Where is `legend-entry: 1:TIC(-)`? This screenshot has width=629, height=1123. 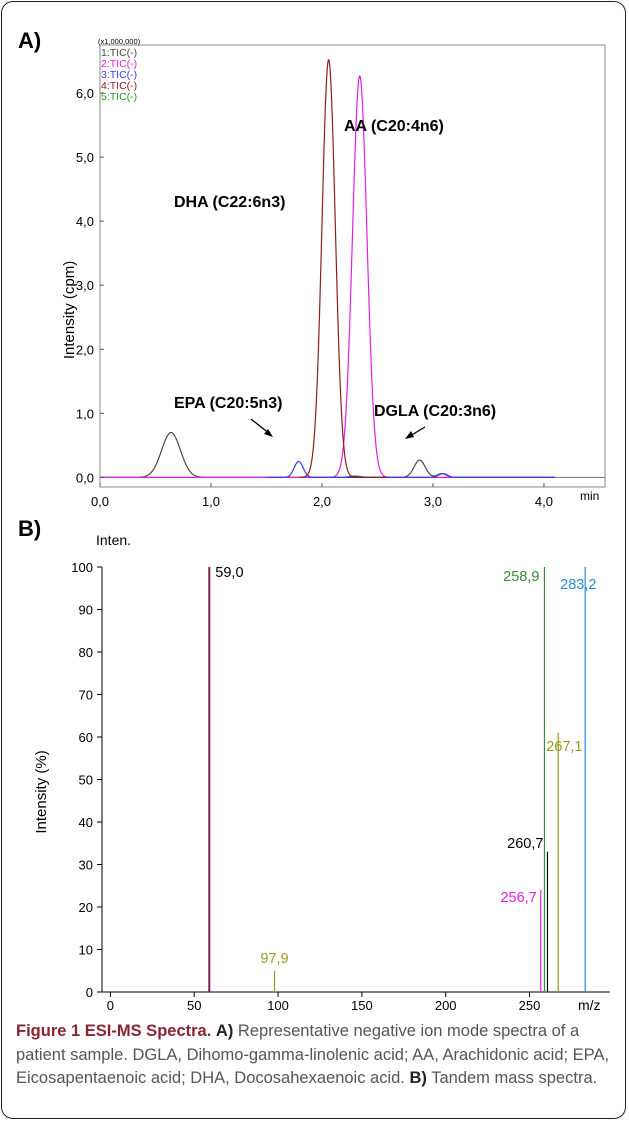 legend-entry: 1:TIC(-) is located at coordinates (119, 53).